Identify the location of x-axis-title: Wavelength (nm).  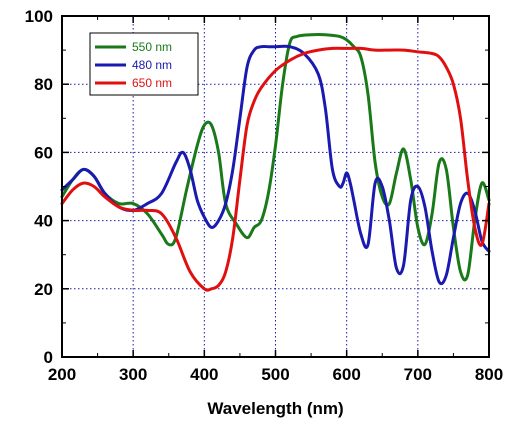
(275, 408).